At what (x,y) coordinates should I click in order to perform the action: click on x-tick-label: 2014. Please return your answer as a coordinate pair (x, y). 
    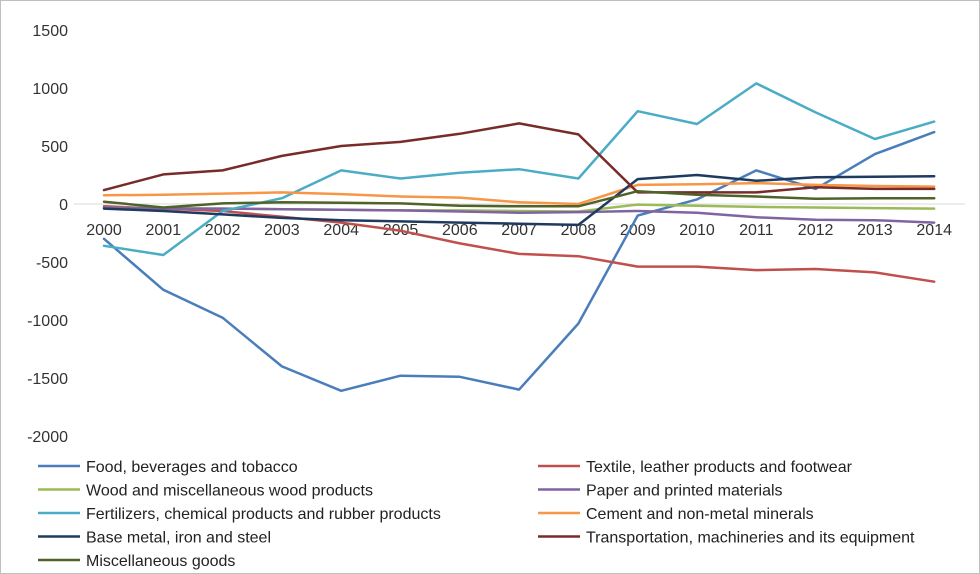
    Looking at the image, I should click on (934, 230).